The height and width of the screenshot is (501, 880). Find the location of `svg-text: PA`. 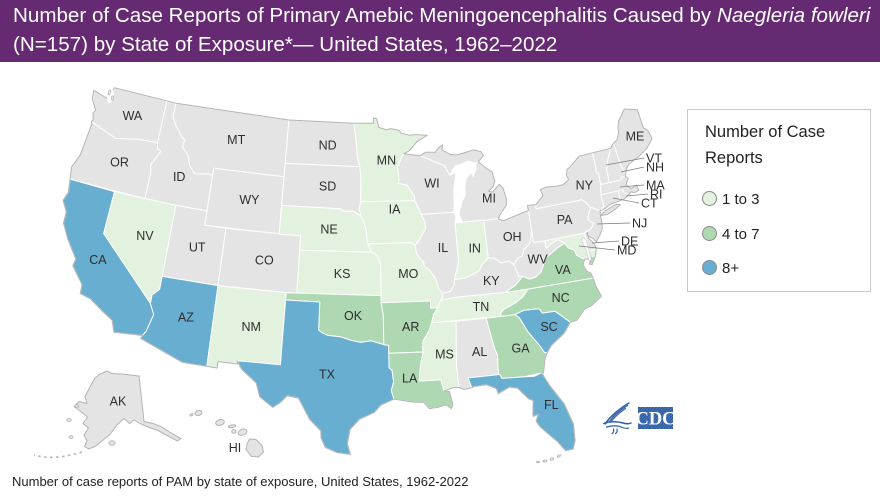

svg-text: PA is located at coordinates (565, 220).